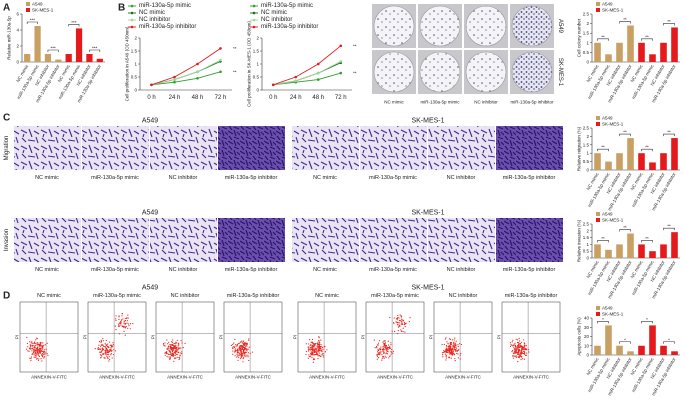 The width and height of the screenshot is (685, 407). I want to click on legend-label: NC inhibitor, so click(154, 20).